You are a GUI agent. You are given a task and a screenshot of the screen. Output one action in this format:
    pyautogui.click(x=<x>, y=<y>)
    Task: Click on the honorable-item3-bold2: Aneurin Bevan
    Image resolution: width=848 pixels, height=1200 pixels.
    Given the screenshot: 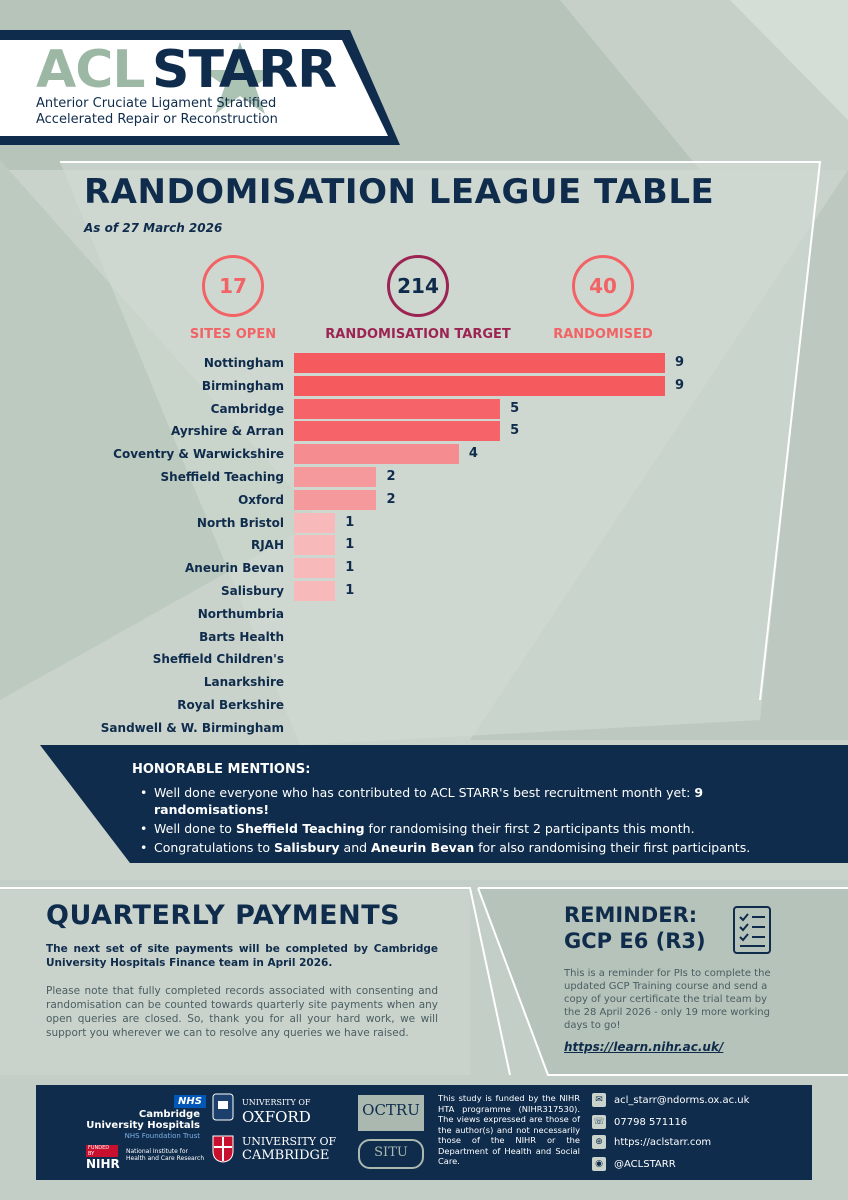 What is the action you would take?
    pyautogui.click(x=423, y=847)
    